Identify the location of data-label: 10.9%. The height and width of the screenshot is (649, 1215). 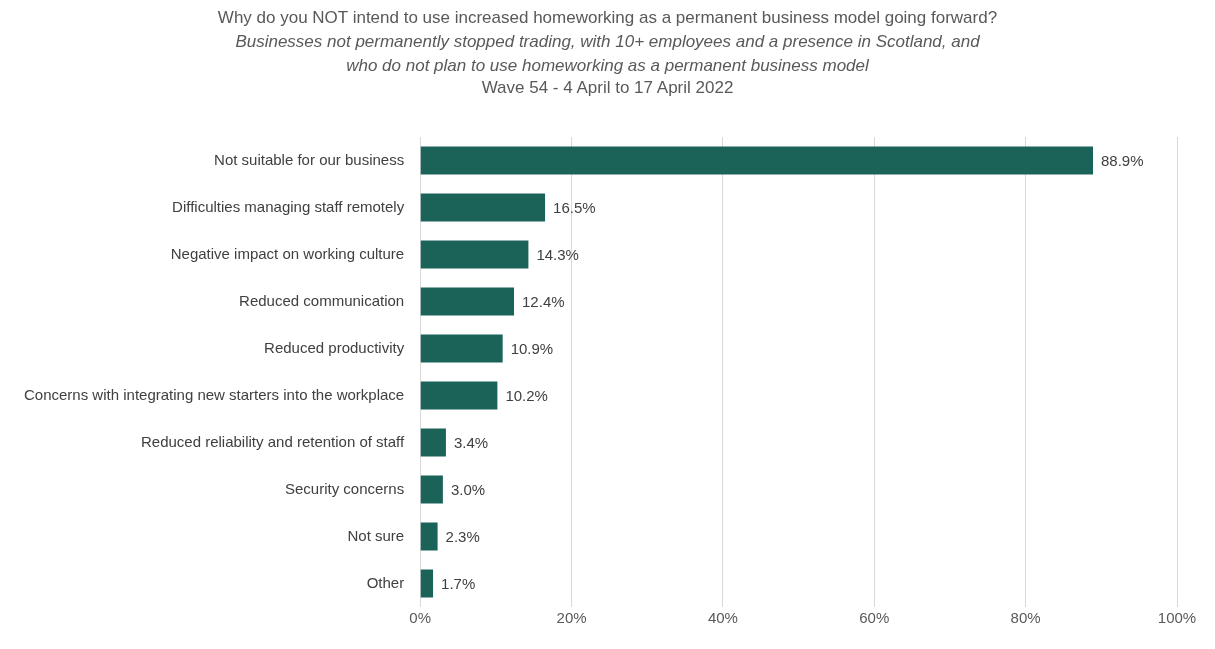
(532, 348).